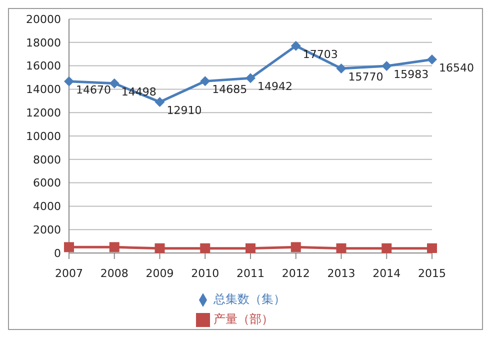  I want to click on x-tick-label: 2015, so click(432, 273).